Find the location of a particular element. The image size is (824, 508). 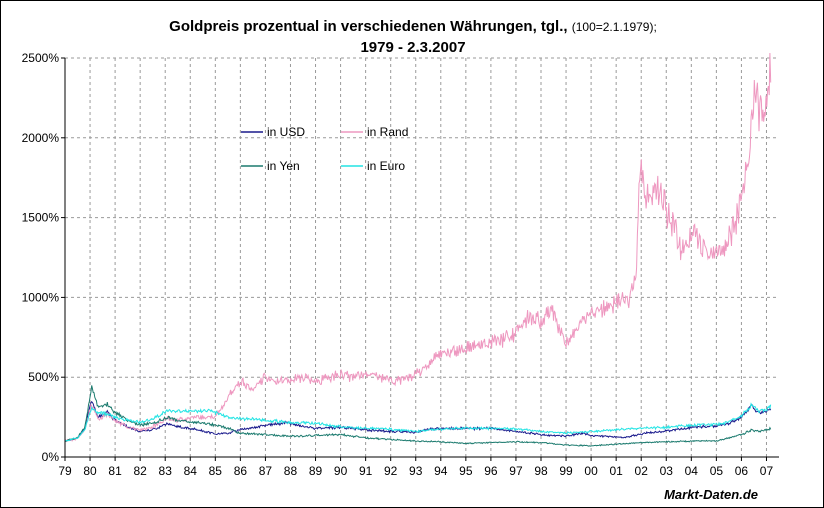

x-tick-label-27: 06 is located at coordinates (742, 471).